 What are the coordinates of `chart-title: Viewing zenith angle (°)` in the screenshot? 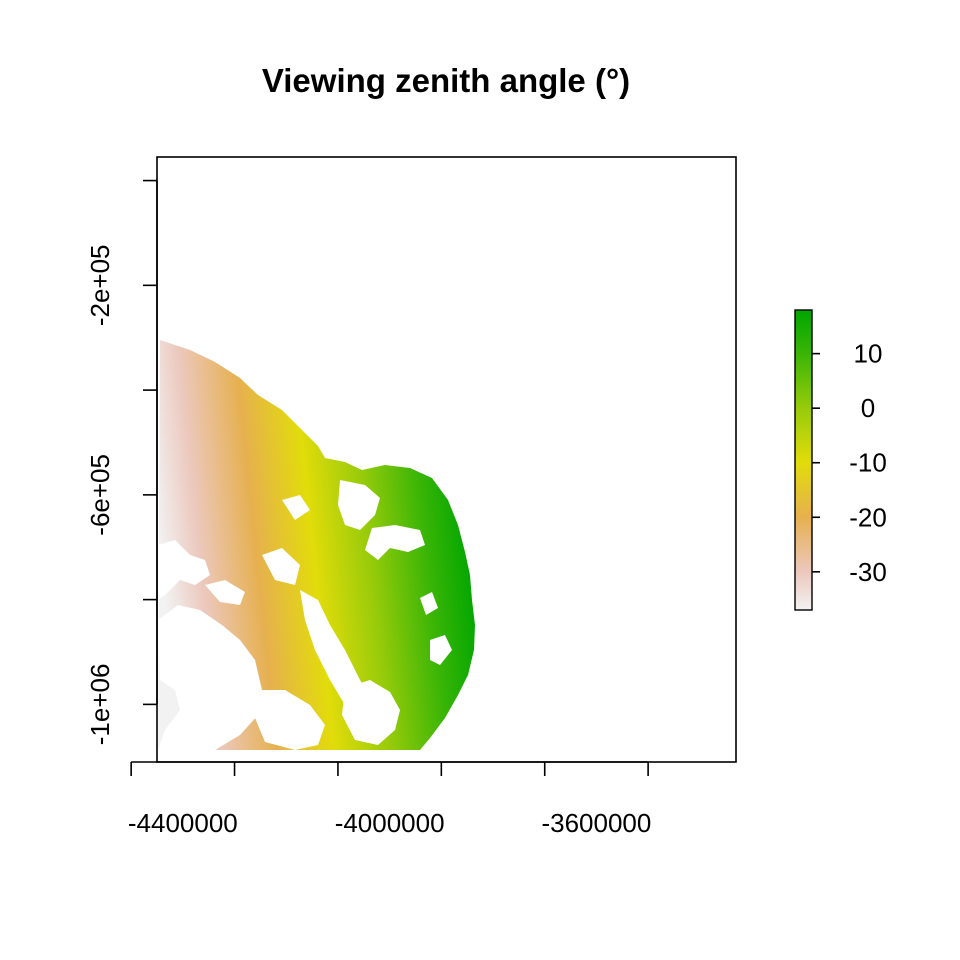 It's located at (446, 80).